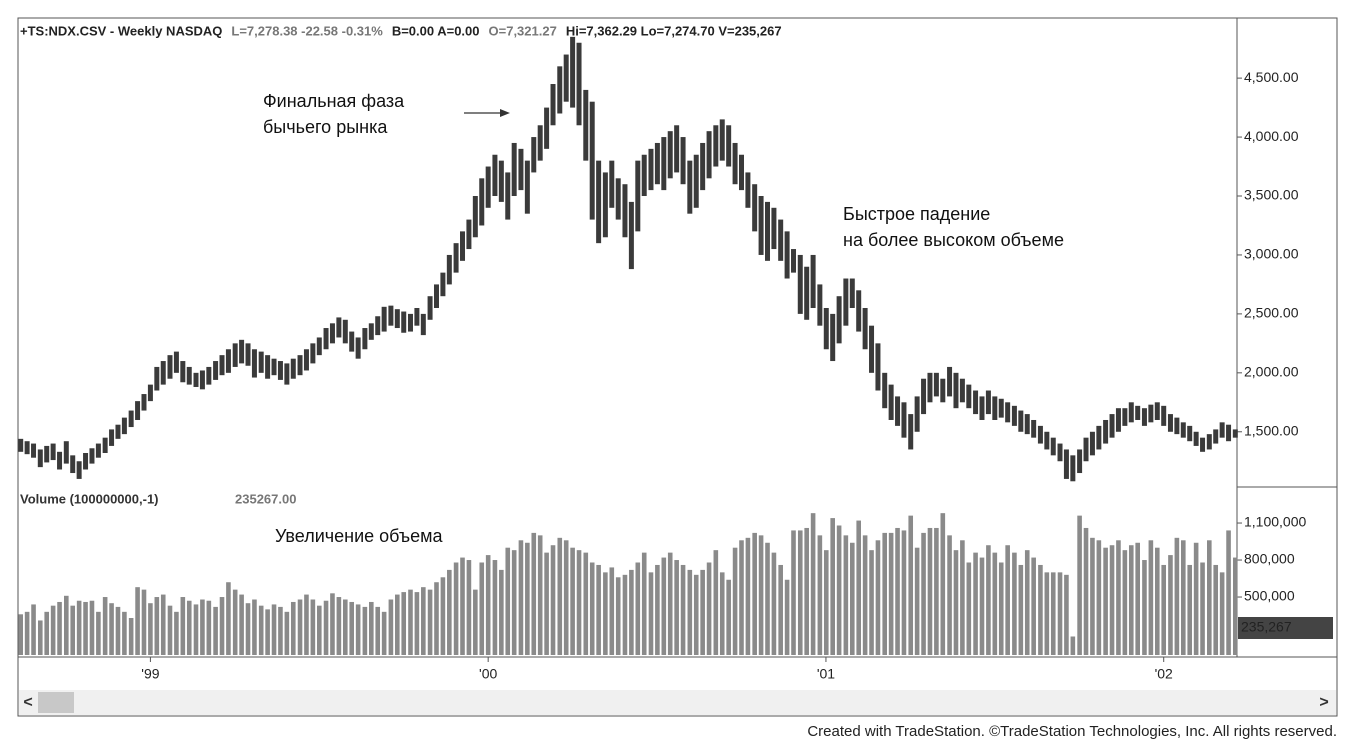  What do you see at coordinates (1269, 559) in the screenshot?
I see `y-tick-label: 800,000` at bounding box center [1269, 559].